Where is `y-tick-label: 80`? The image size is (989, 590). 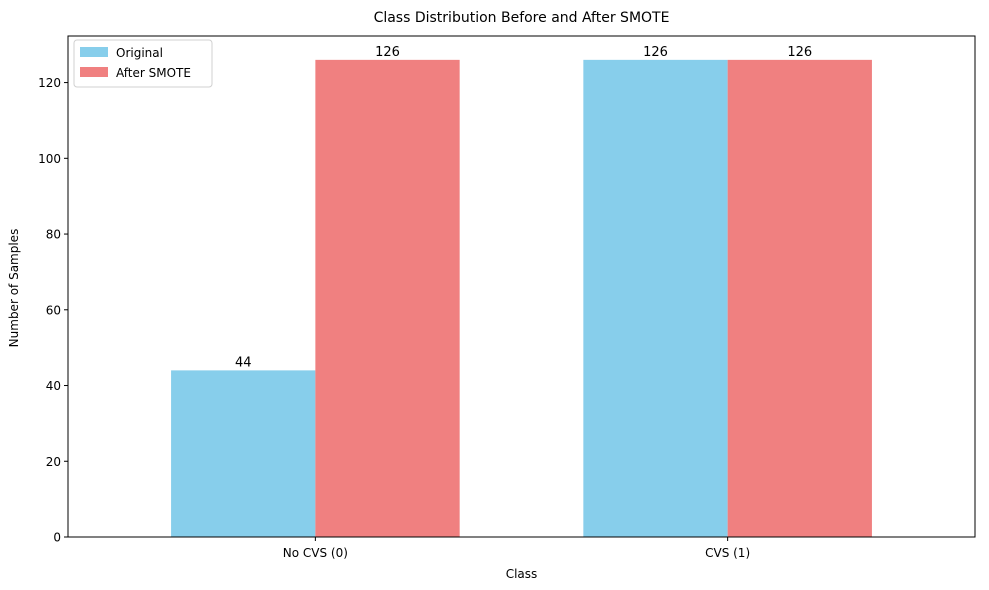
y-tick-label: 80 is located at coordinates (53, 235).